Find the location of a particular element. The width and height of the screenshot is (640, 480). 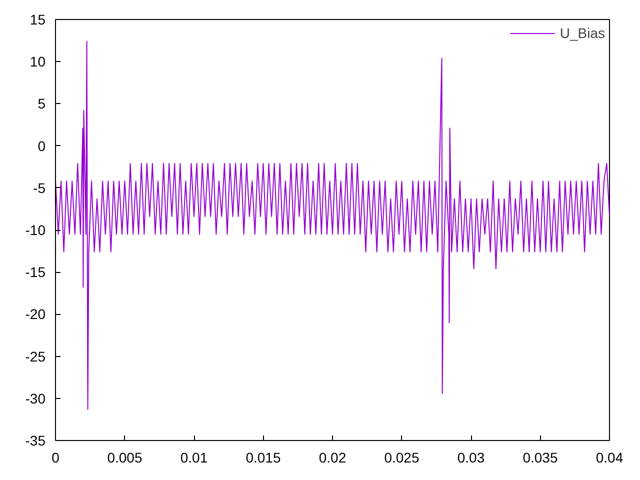

y-tick-label: -5 is located at coordinates (39, 188).